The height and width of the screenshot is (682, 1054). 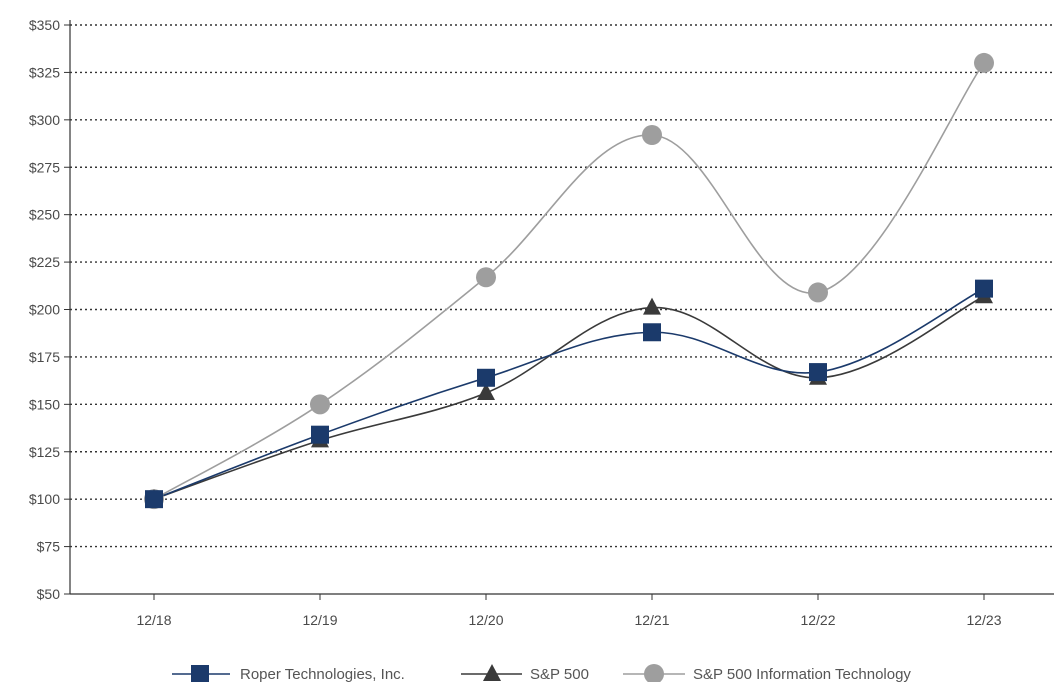 What do you see at coordinates (319, 620) in the screenshot?
I see `x-tick-label: 12/19` at bounding box center [319, 620].